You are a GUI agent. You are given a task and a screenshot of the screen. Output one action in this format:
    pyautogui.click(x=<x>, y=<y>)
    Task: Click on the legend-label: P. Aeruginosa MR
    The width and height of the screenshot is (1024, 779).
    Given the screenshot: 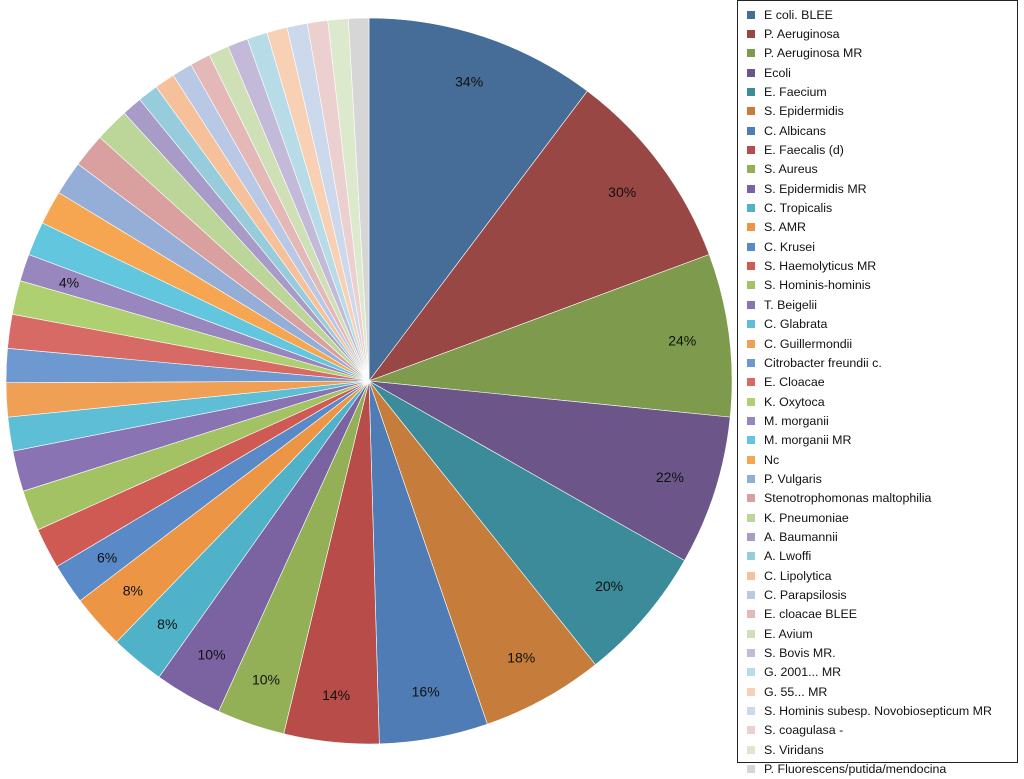 What is the action you would take?
    pyautogui.click(x=813, y=53)
    